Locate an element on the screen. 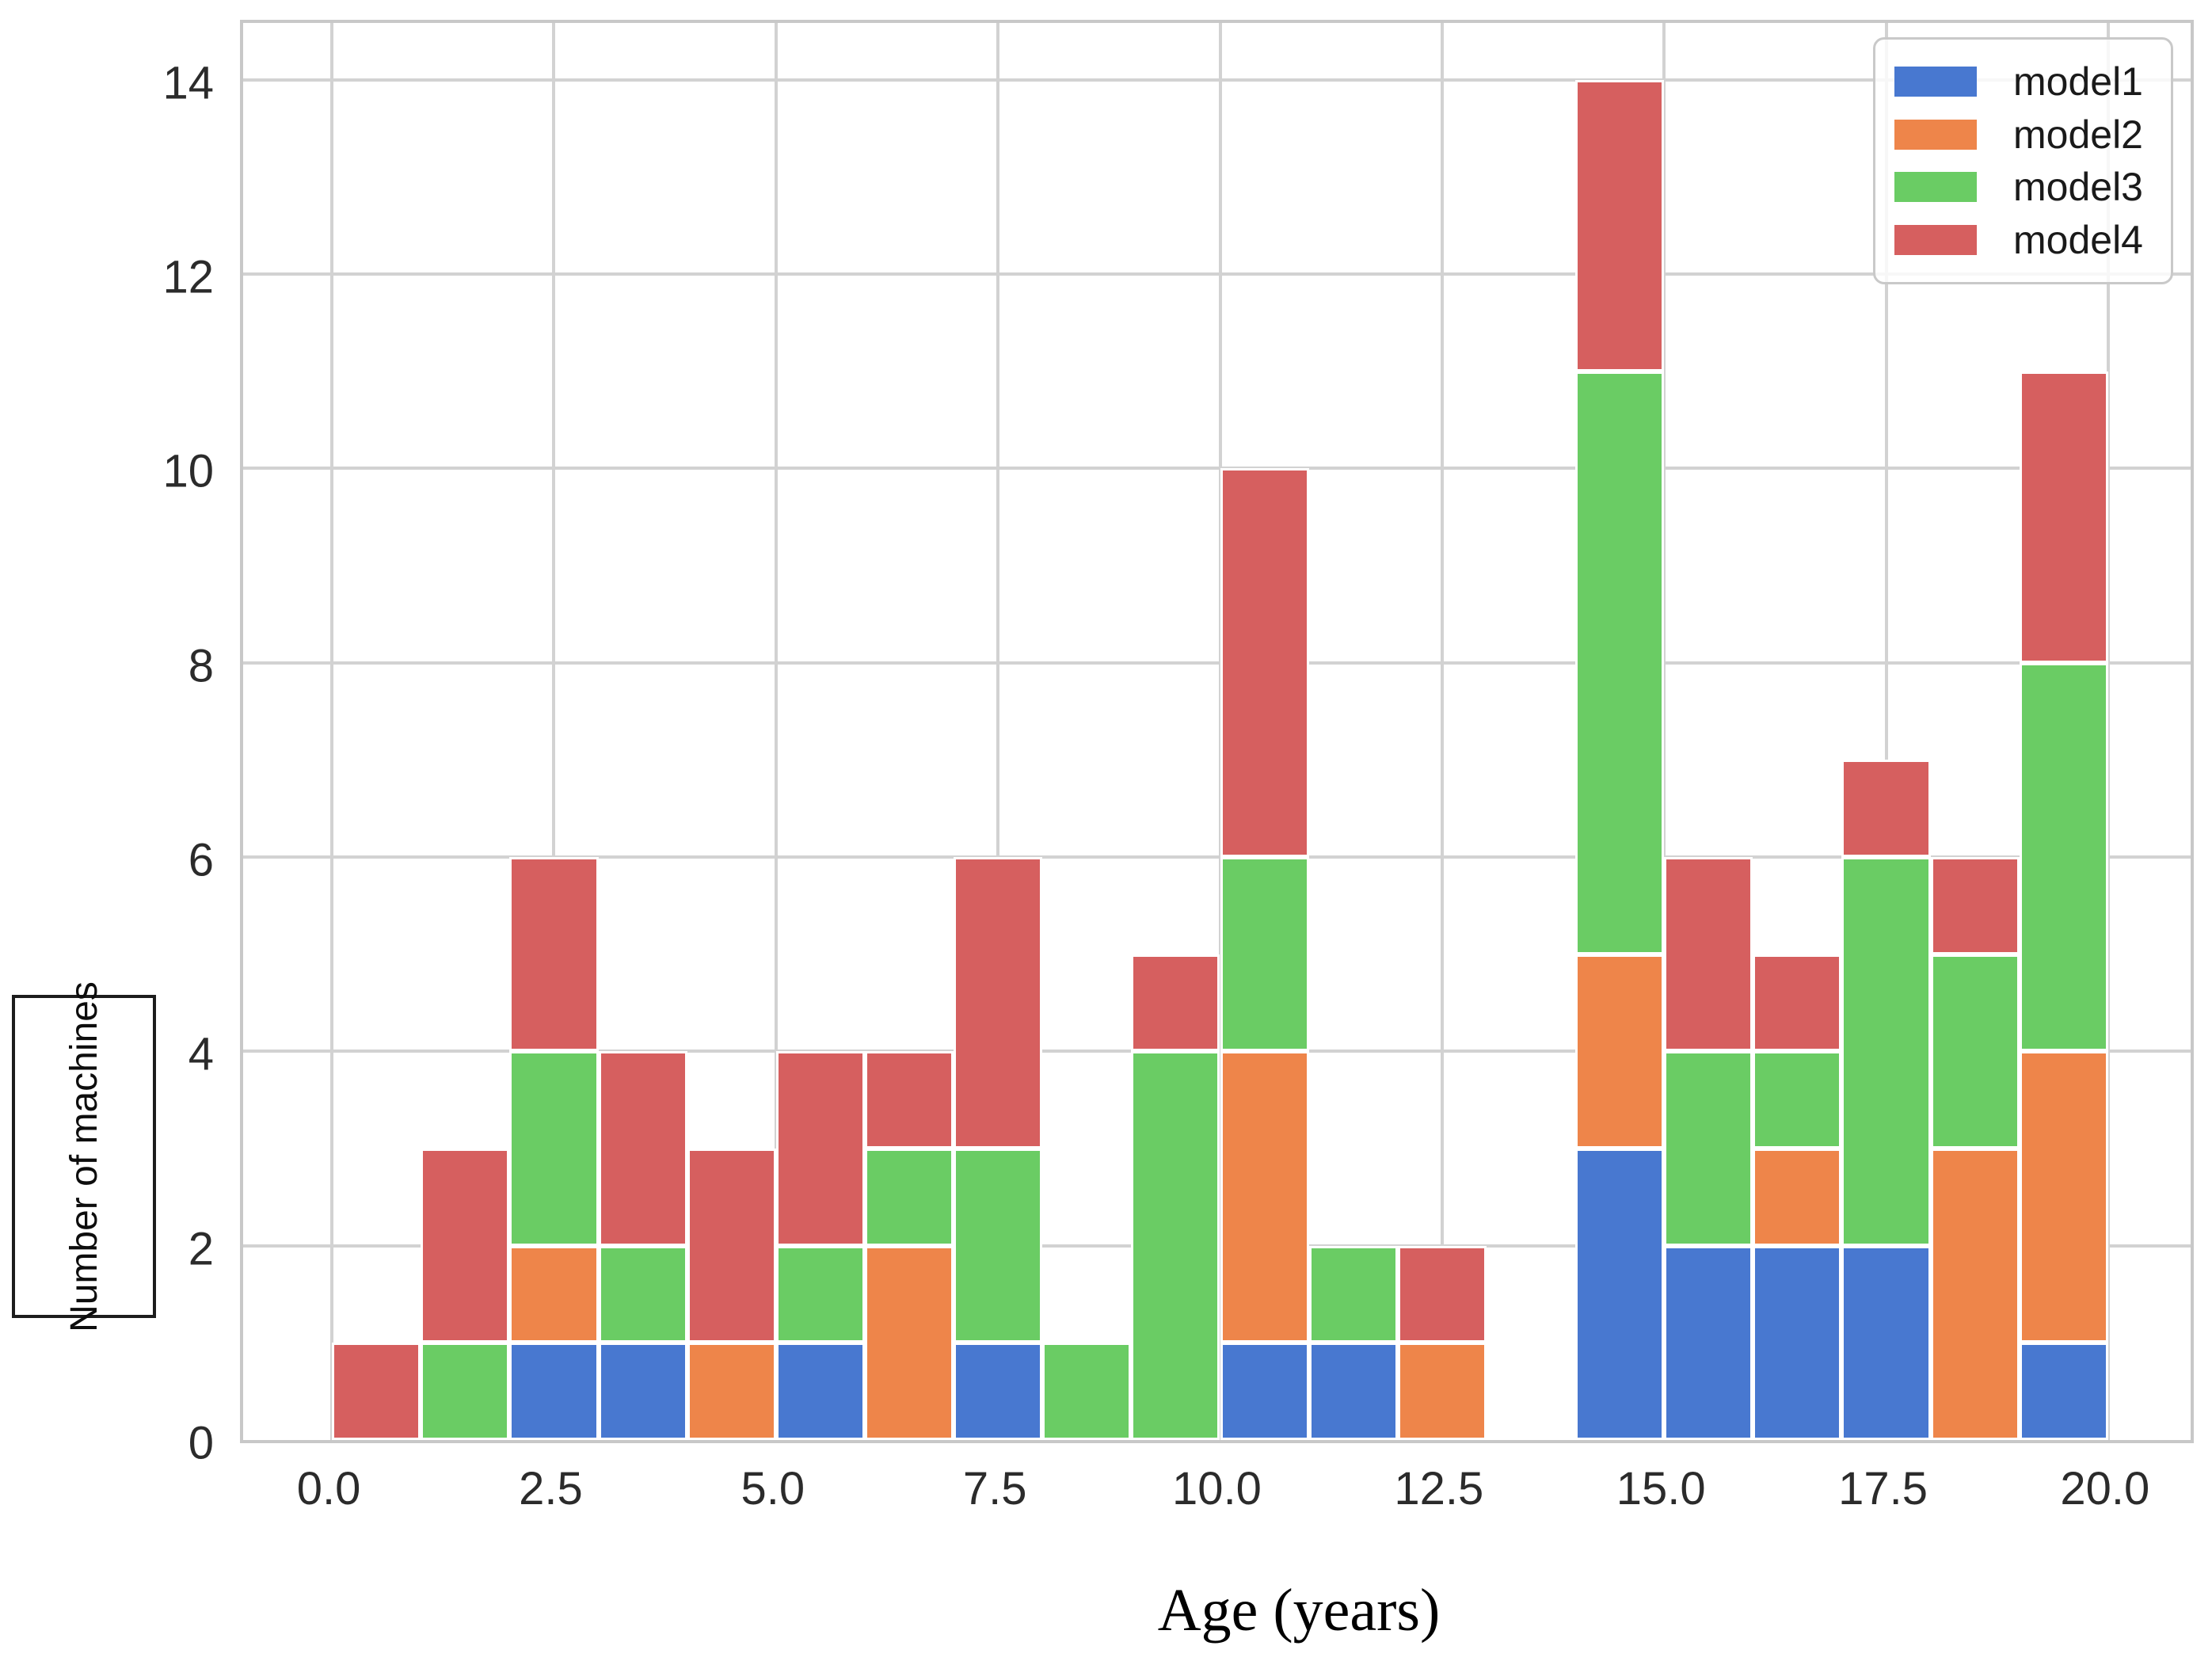  y-tick-label-6: 6 is located at coordinates (201, 860).